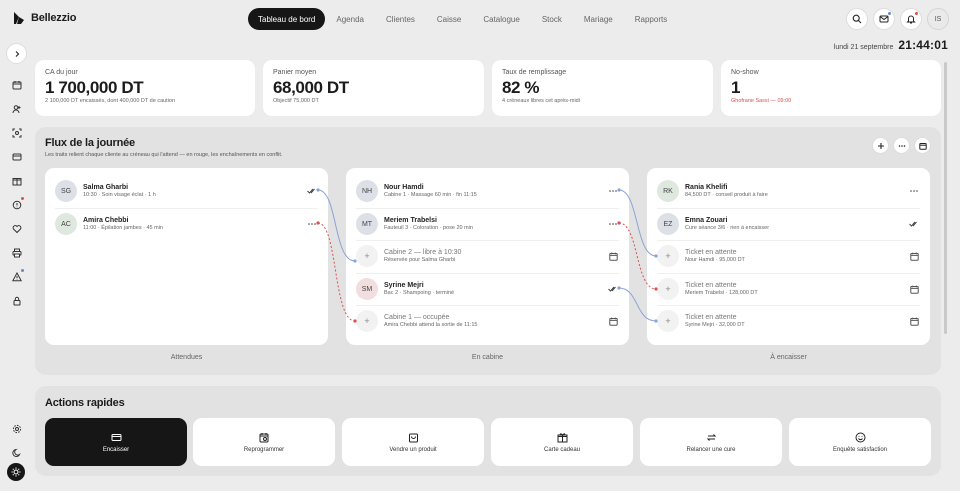  I want to click on kpi-value: 1, so click(736, 87).